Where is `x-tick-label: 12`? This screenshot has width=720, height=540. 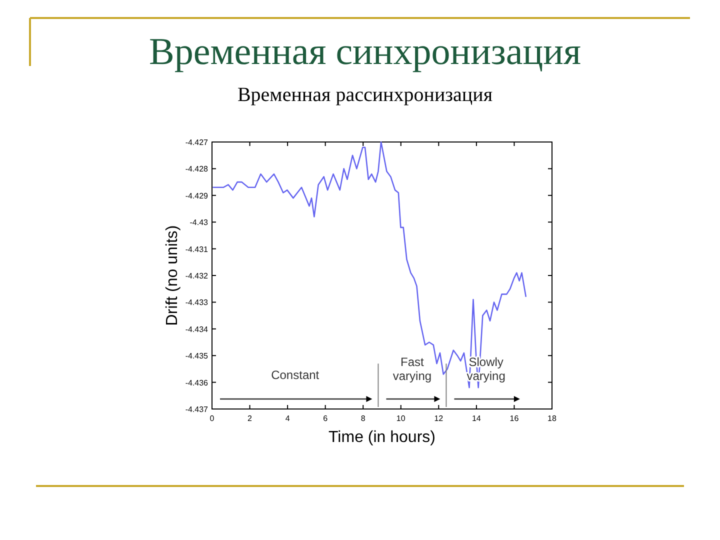
x-tick-label: 12 is located at coordinates (439, 418).